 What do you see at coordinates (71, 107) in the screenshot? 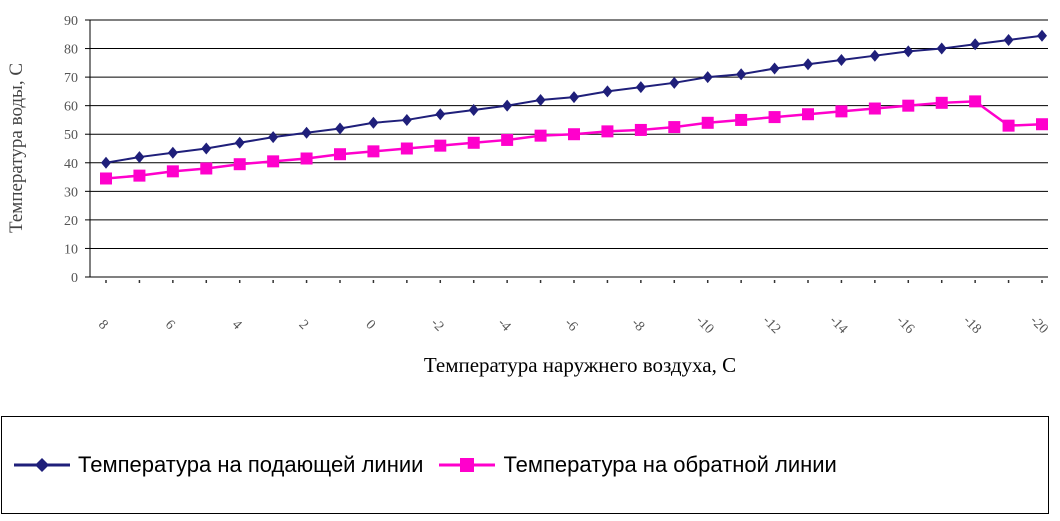
I see `y-tick-label: 60` at bounding box center [71, 107].